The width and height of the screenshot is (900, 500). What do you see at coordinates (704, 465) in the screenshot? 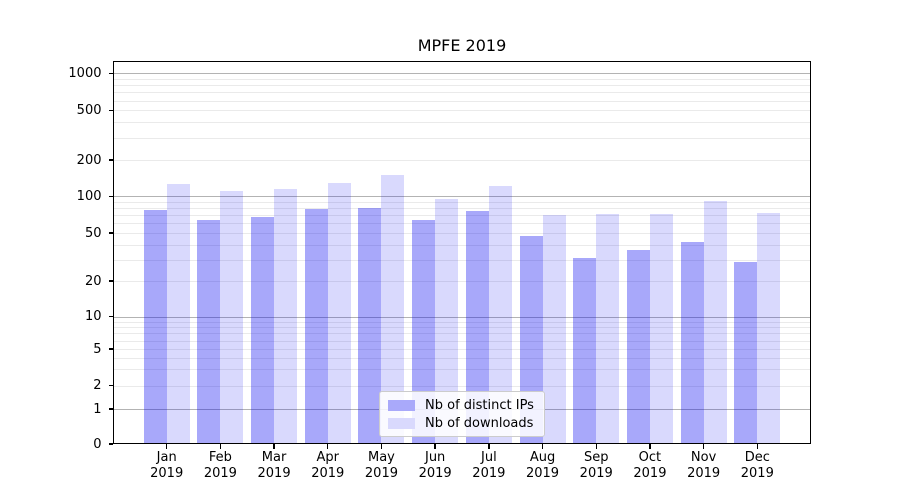
I see `x-axis-tick-label: Nov 2019` at bounding box center [704, 465].